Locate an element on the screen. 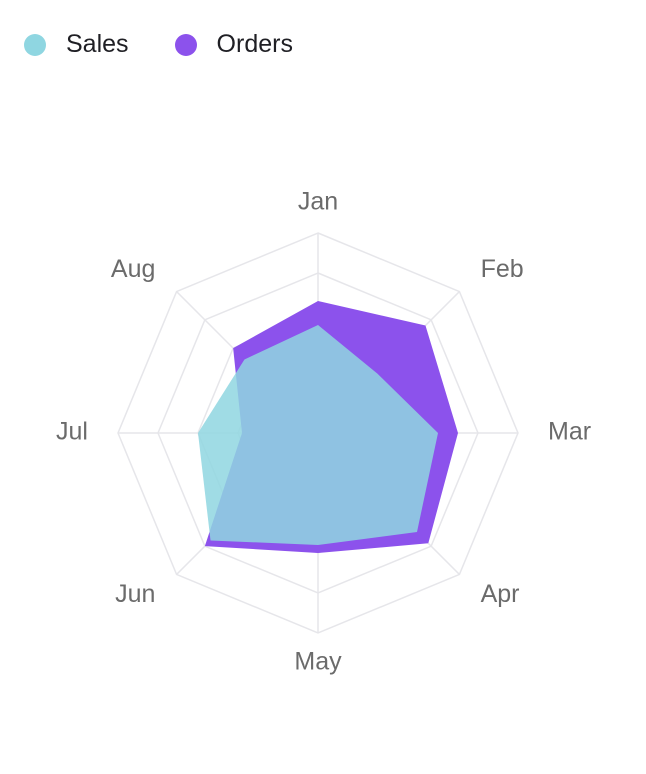  legend-item-sales: Sales is located at coordinates (76, 44).